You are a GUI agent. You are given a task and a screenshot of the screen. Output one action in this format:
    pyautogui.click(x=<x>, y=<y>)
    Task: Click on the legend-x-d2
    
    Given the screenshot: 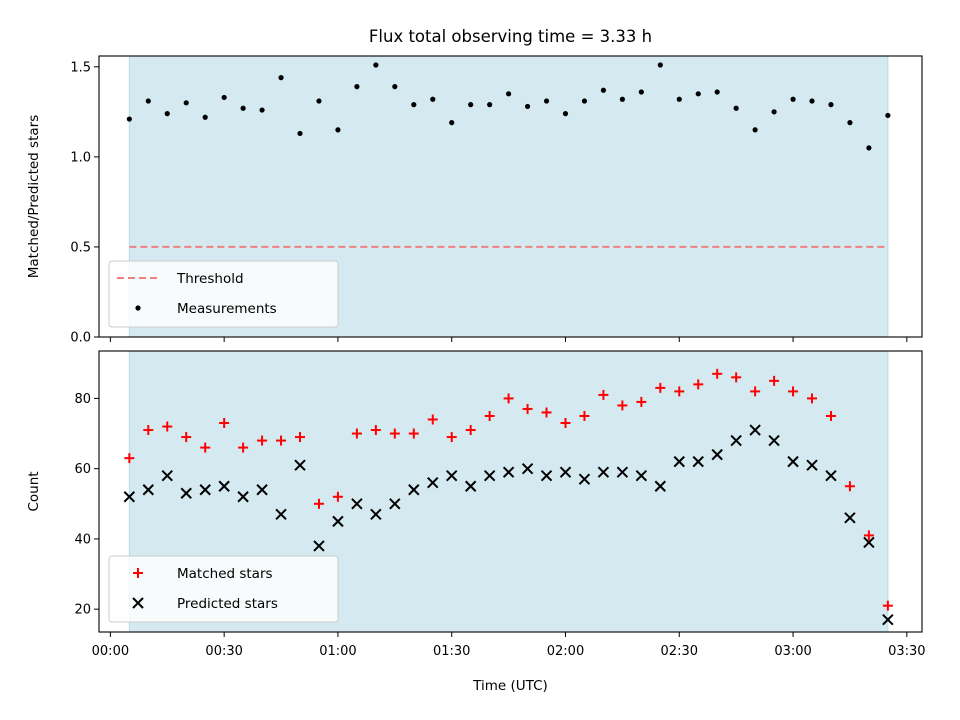 What is the action you would take?
    pyautogui.click(x=138, y=603)
    